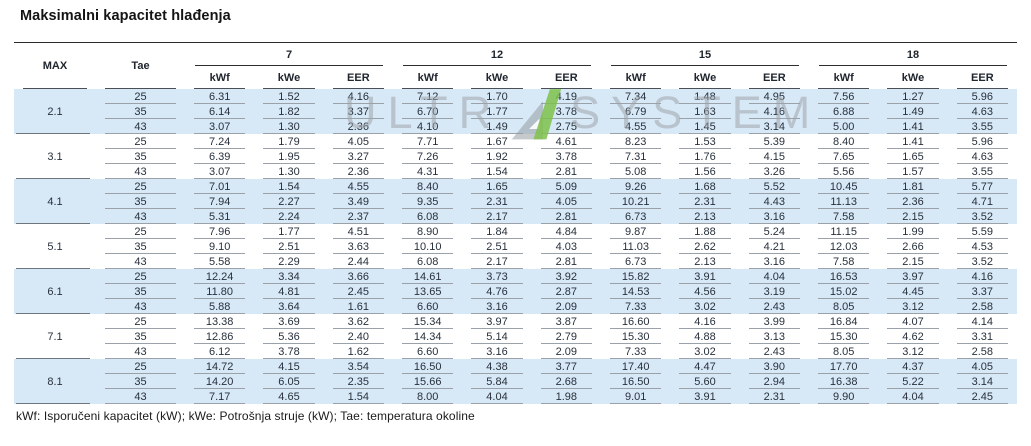  What do you see at coordinates (635, 351) in the screenshot?
I see `cell-kwf-15: 7.33` at bounding box center [635, 351].